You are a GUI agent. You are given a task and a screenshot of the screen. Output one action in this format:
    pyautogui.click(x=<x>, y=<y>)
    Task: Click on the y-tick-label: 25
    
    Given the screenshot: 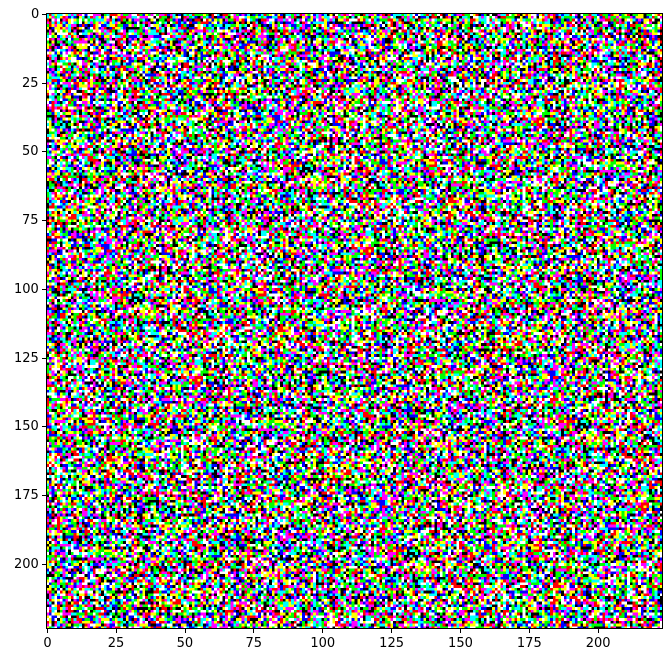 What is the action you would take?
    pyautogui.click(x=30, y=83)
    